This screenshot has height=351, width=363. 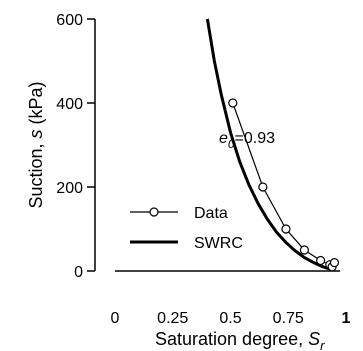 I want to click on y-tick-label: 0, so click(x=78, y=272).